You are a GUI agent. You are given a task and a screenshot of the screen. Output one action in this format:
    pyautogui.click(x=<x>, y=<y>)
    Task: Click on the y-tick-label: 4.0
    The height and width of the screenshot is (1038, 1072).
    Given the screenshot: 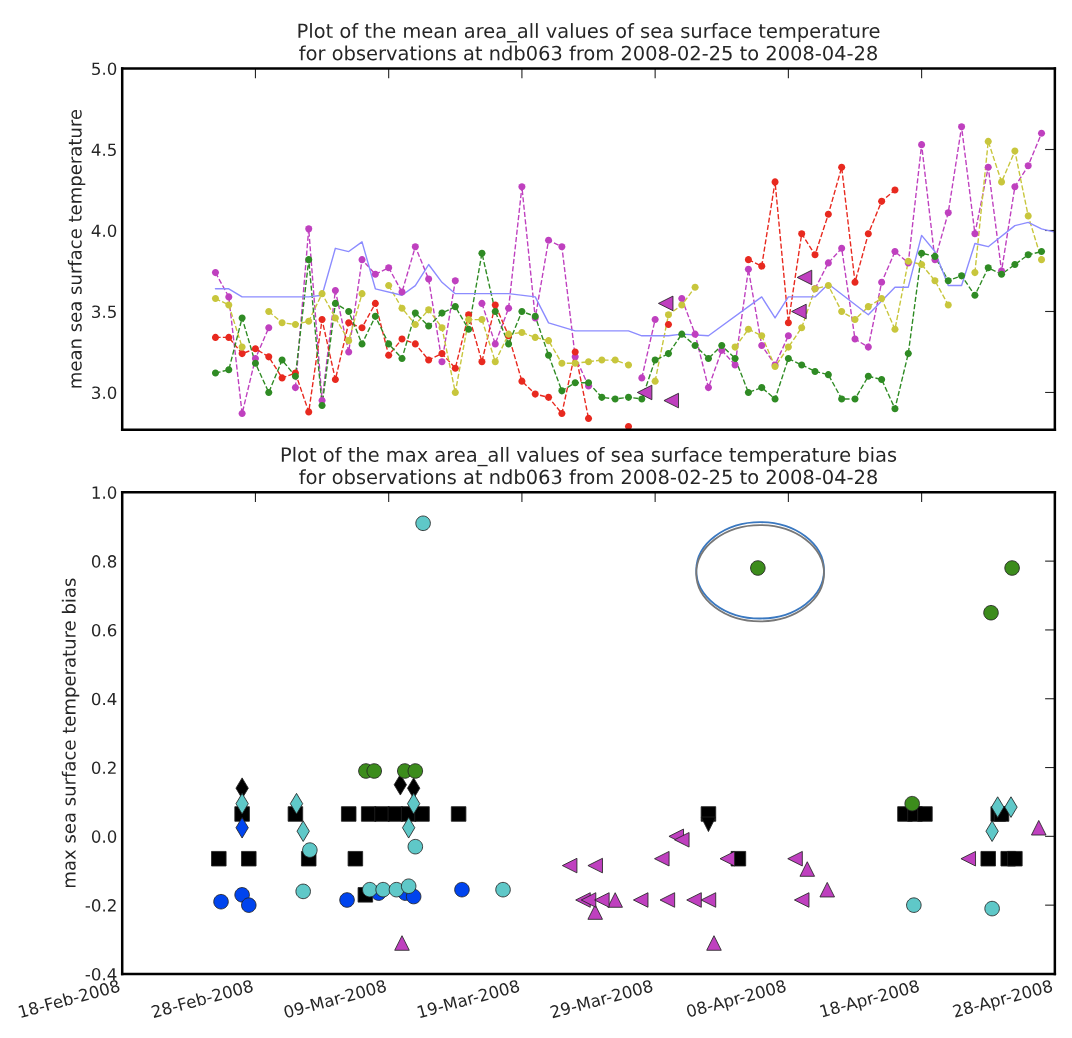 What is the action you would take?
    pyautogui.click(x=104, y=231)
    